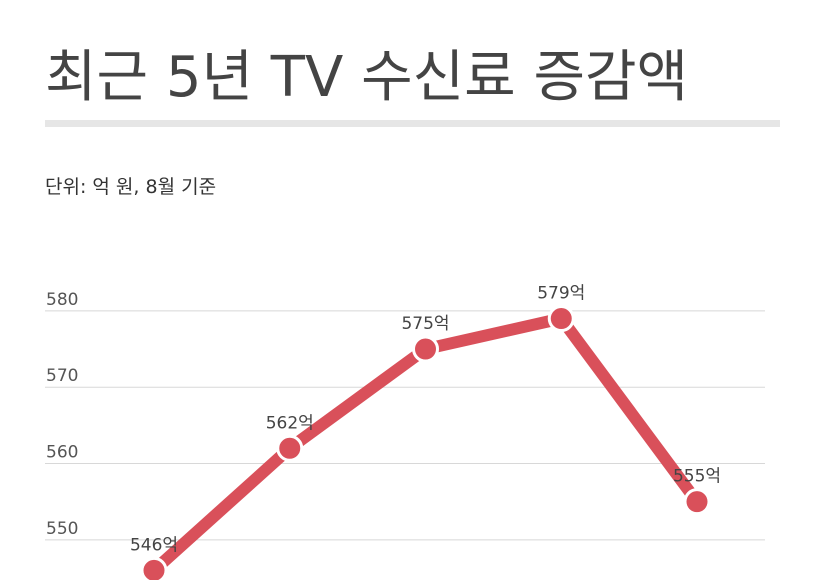 The height and width of the screenshot is (580, 825). Describe the element at coordinates (412, 123) in the screenshot. I see `title-rule` at that location.